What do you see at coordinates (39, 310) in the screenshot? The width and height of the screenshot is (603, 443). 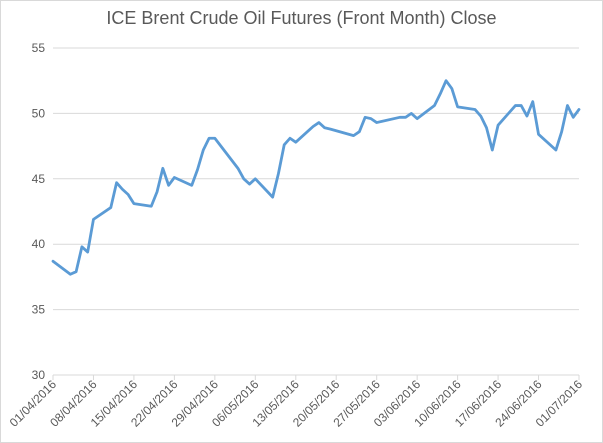 I see `y-tick-label: 35` at bounding box center [39, 310].